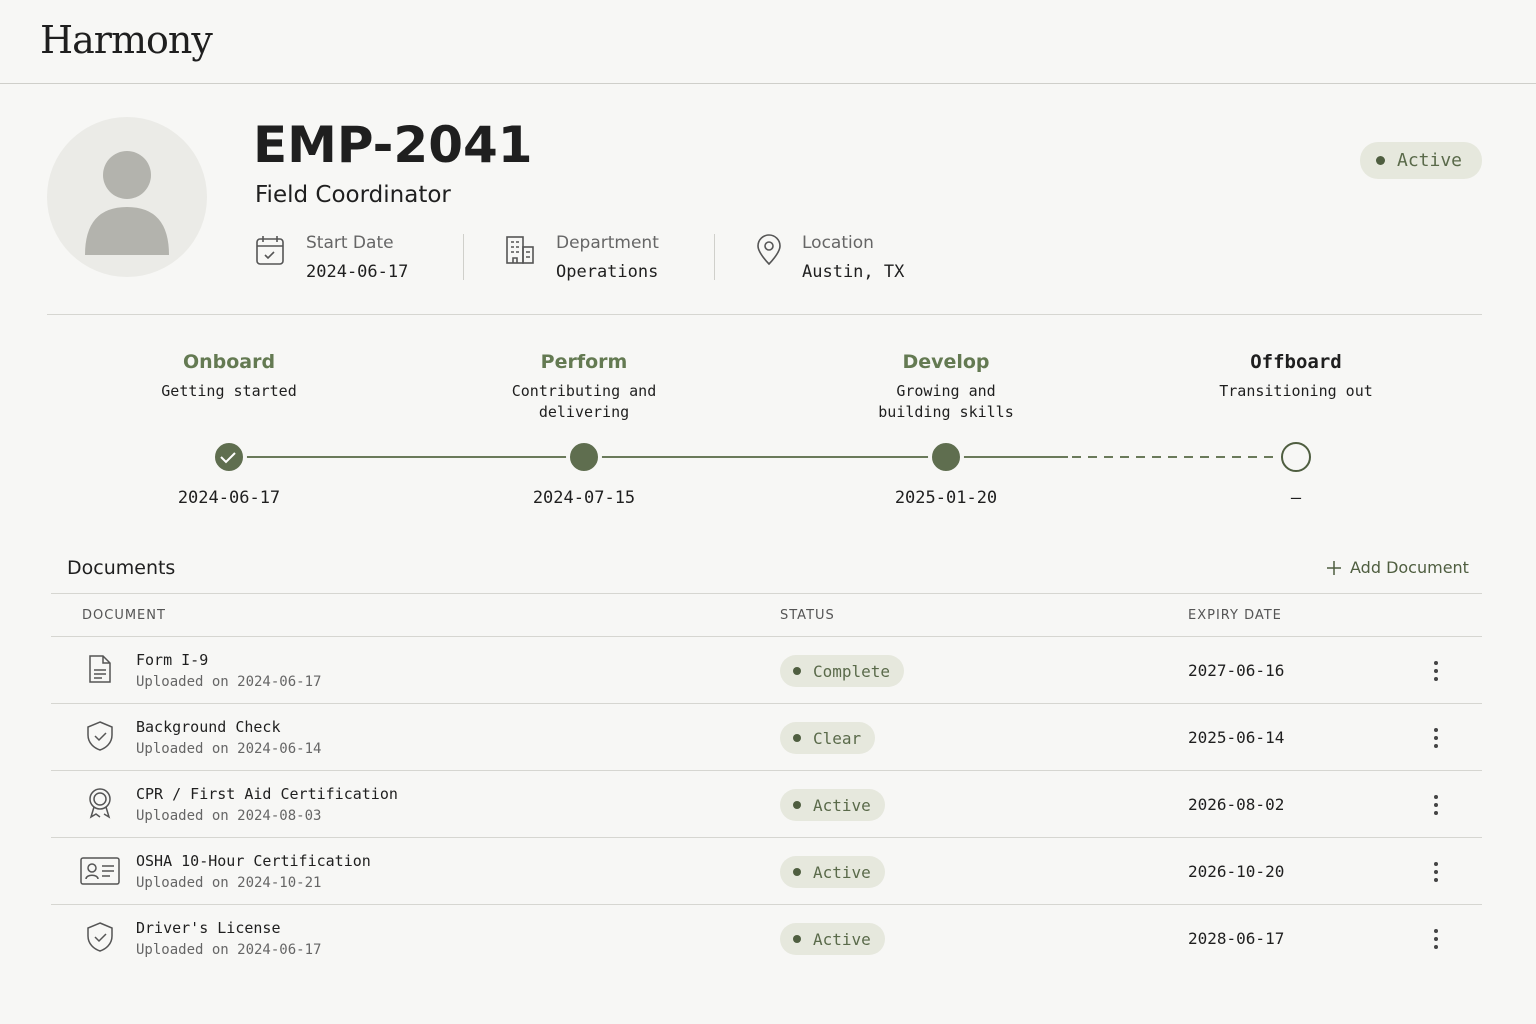 The width and height of the screenshot is (1536, 1024). What do you see at coordinates (584, 401) in the screenshot?
I see `stage-description: Contributing and delivering` at bounding box center [584, 401].